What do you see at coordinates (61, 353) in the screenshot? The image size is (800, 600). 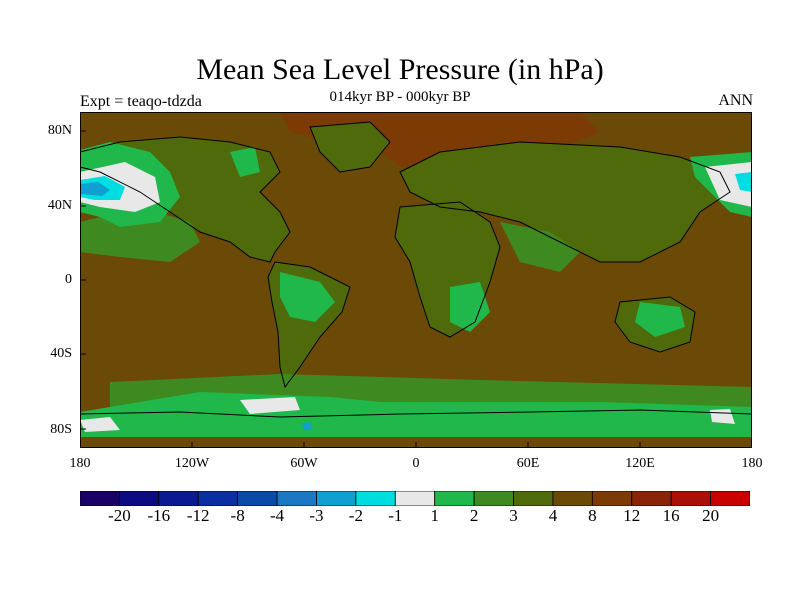 I see `lat-tick-40s: 40S` at bounding box center [61, 353].